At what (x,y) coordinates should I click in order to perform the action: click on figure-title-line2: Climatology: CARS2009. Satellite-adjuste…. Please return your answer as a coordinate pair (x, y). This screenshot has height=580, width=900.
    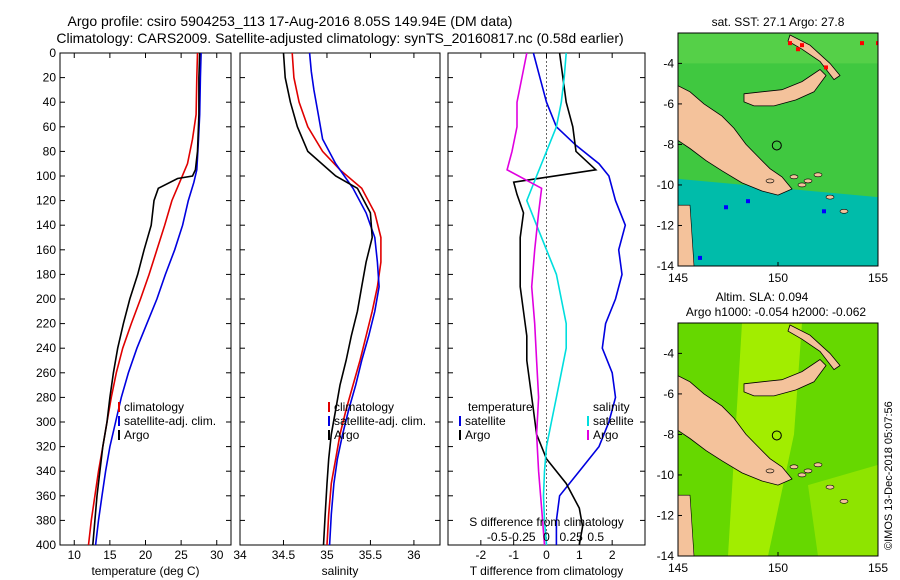
    Looking at the image, I should click on (339, 38).